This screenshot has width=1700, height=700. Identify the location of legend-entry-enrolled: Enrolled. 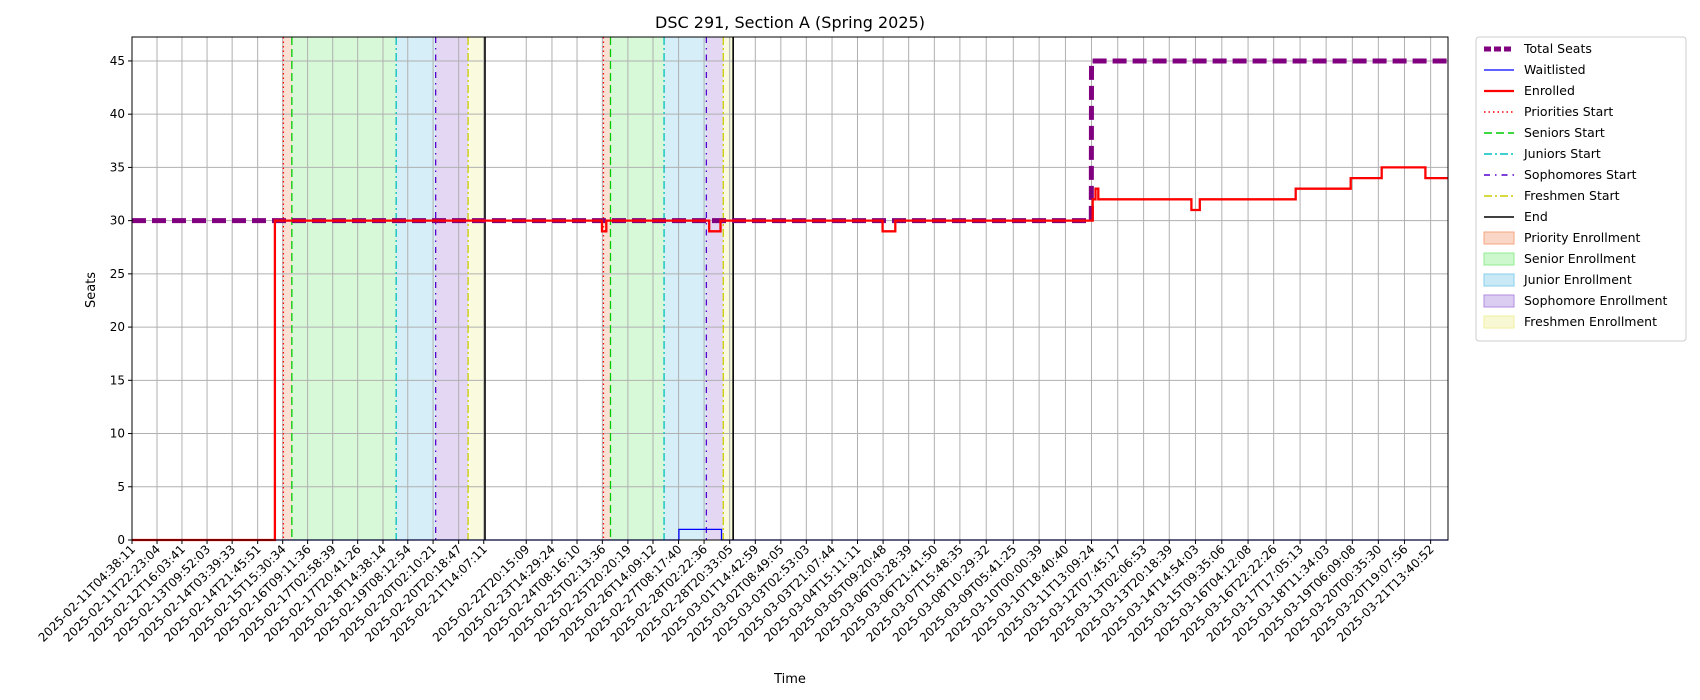
(1529, 90).